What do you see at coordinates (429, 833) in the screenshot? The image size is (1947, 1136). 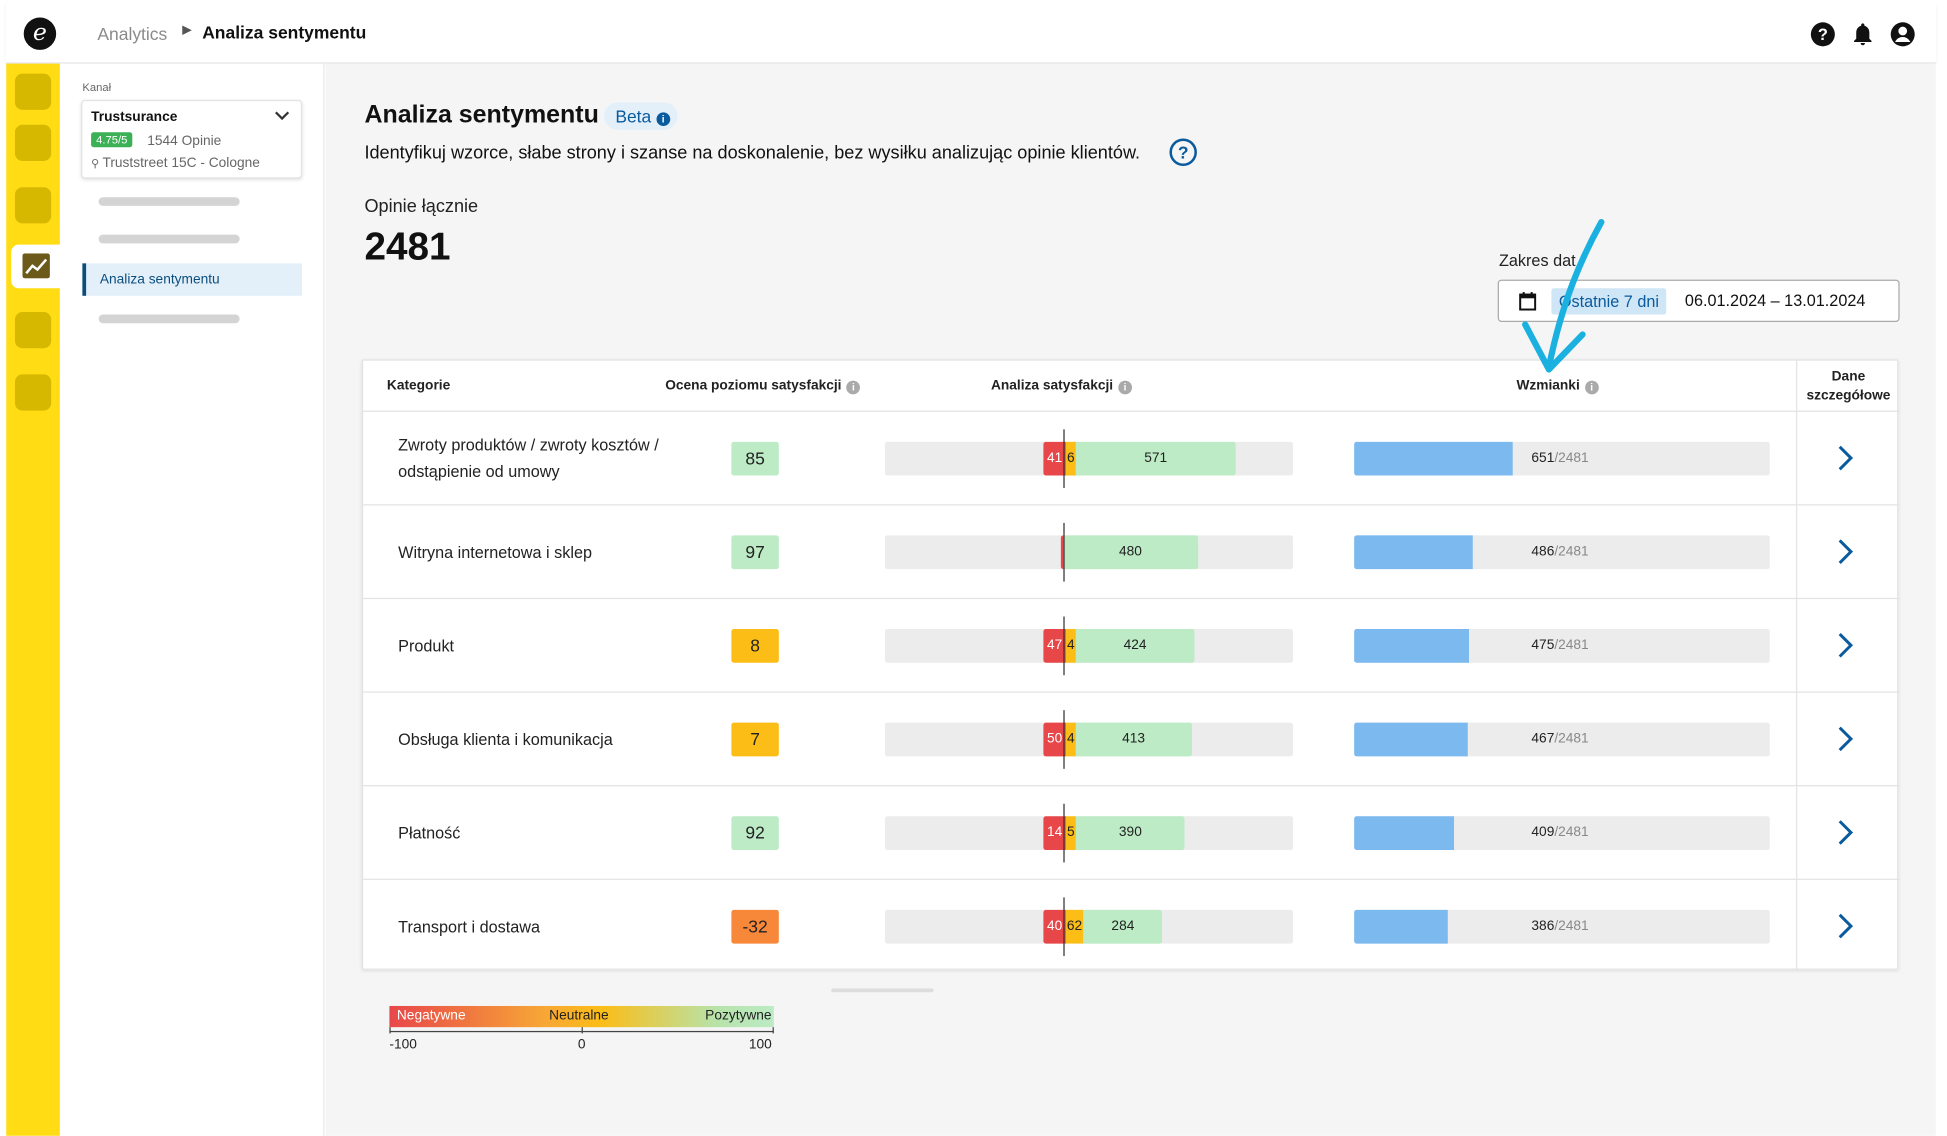 I see `category-name: Płatność` at bounding box center [429, 833].